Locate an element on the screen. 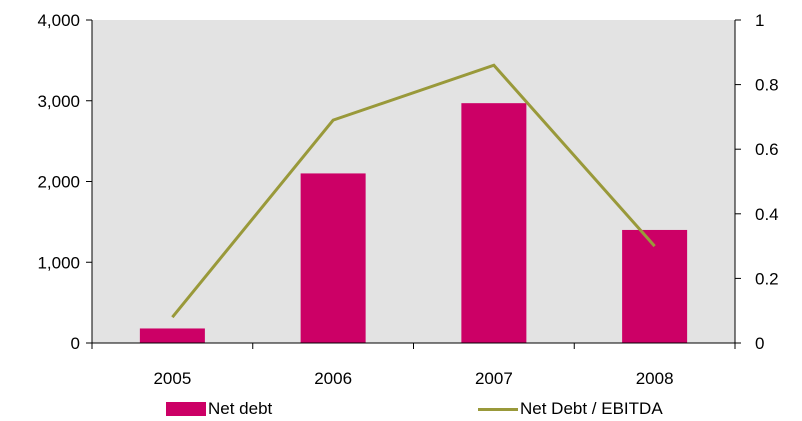 The width and height of the screenshot is (802, 421). legend-item-net-debt: Net debt is located at coordinates (219, 409).